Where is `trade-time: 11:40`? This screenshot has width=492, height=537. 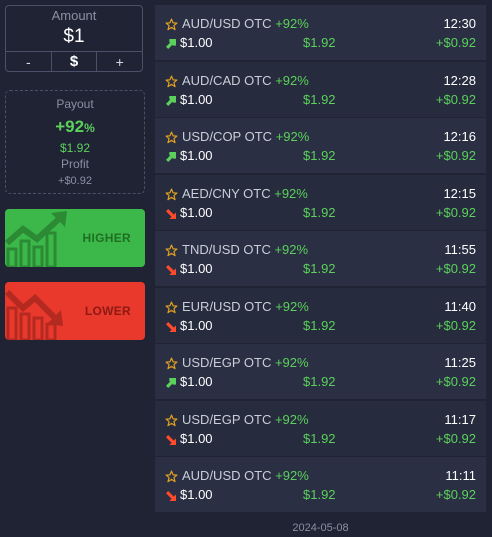 trade-time: 11:40 is located at coordinates (460, 306).